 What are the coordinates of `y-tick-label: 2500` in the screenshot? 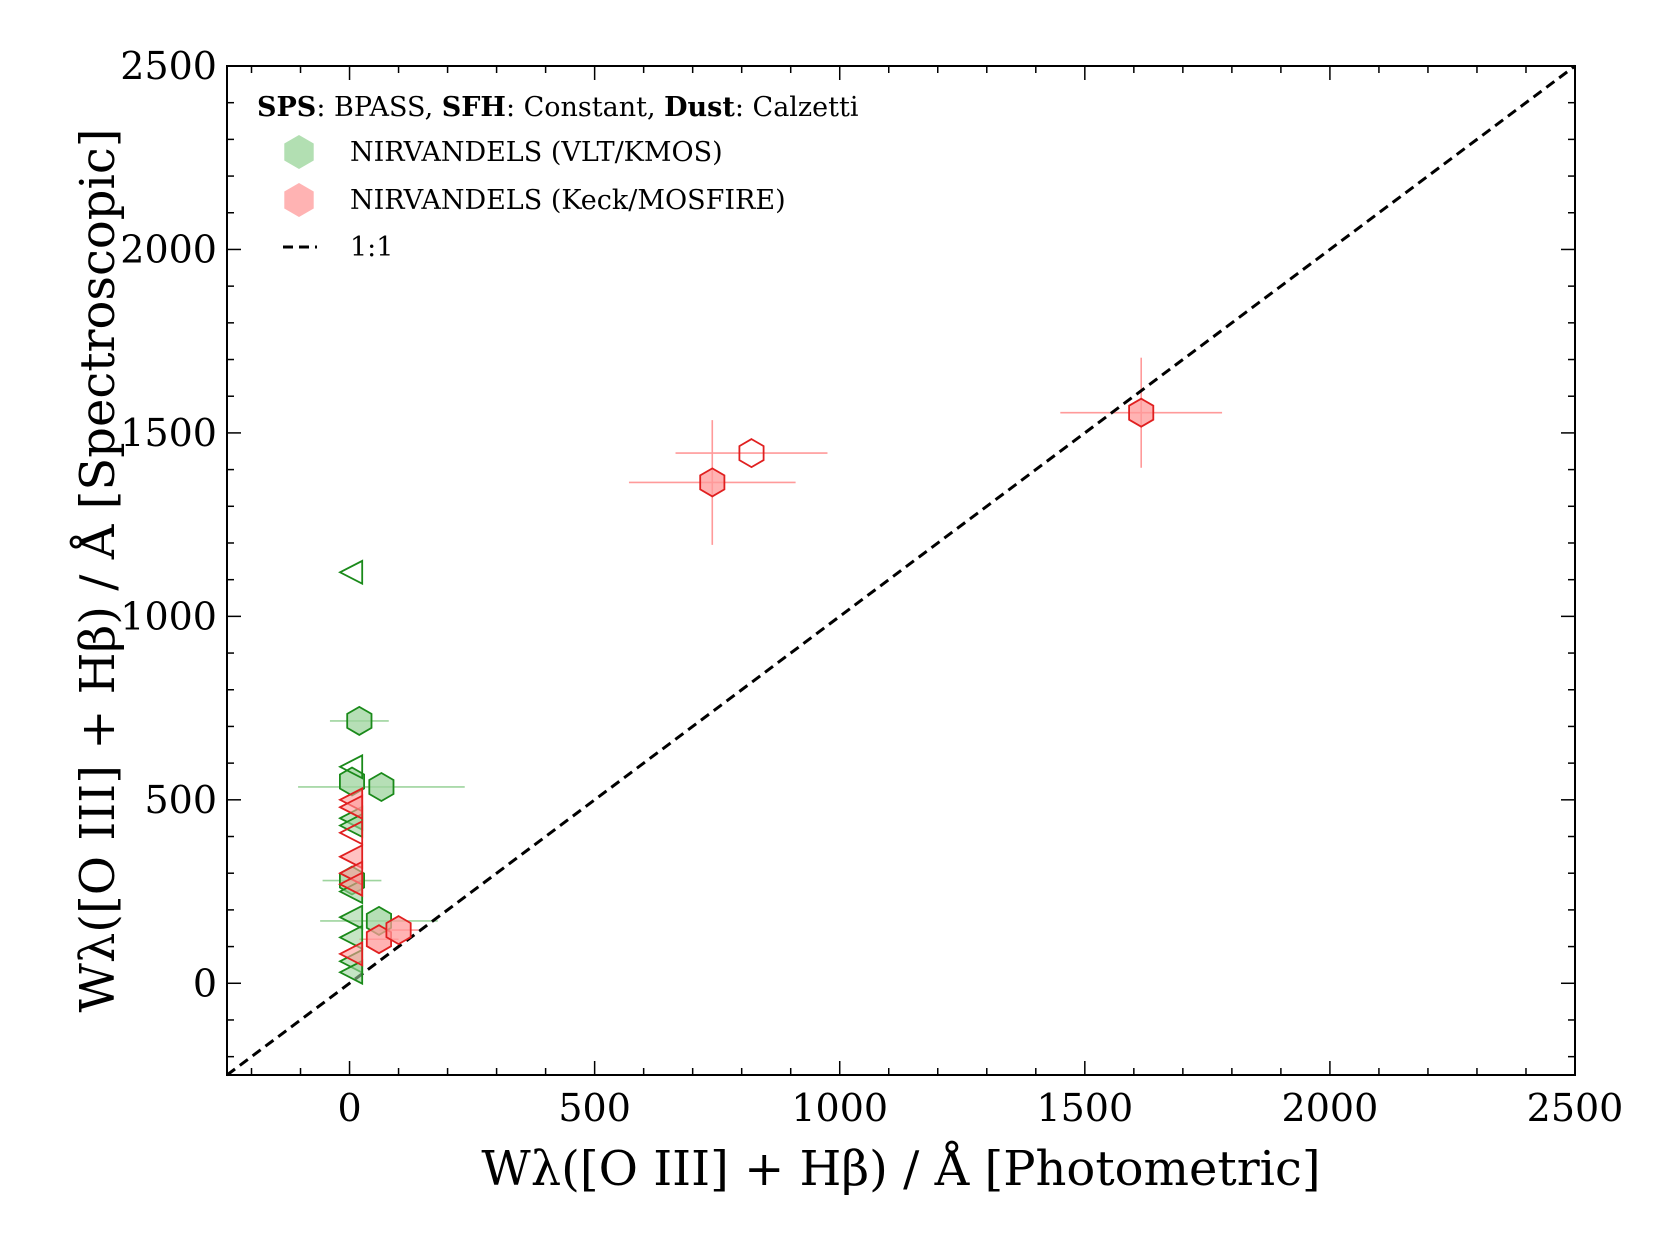 It's located at (168, 66).